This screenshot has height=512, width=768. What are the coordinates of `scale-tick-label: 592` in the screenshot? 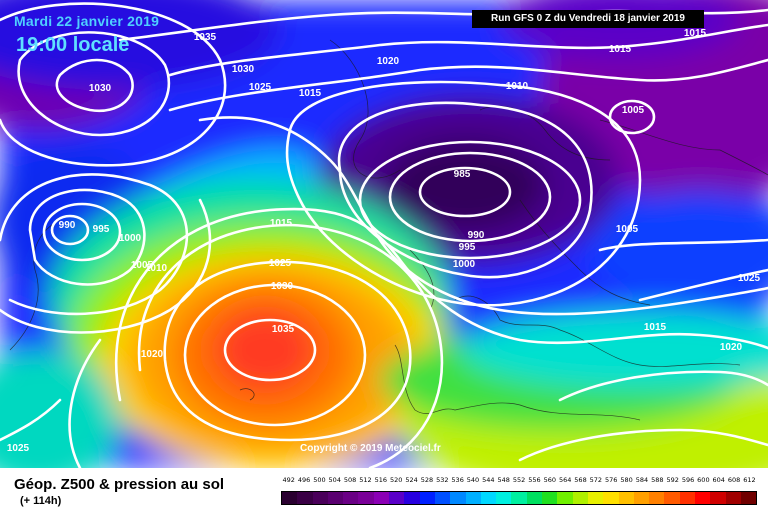 It's located at (672, 480).